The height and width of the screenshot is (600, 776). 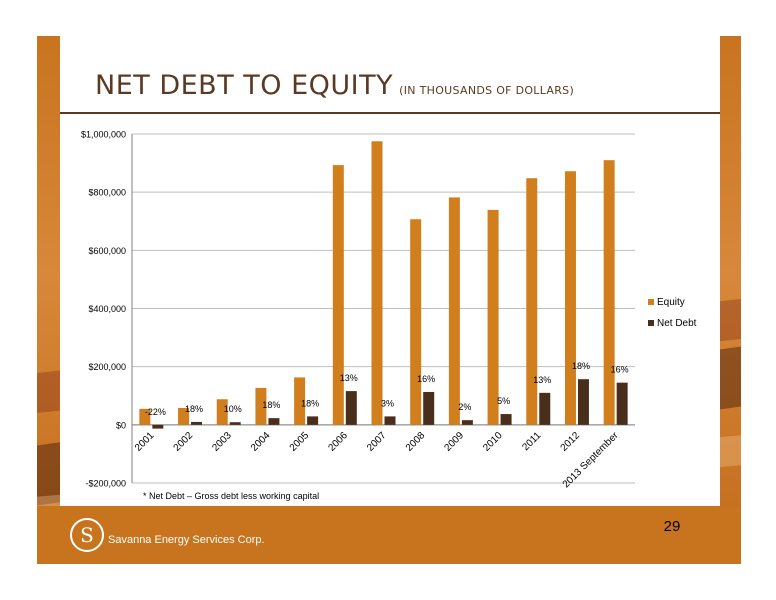 I want to click on data-label: 3%, so click(x=387, y=403).